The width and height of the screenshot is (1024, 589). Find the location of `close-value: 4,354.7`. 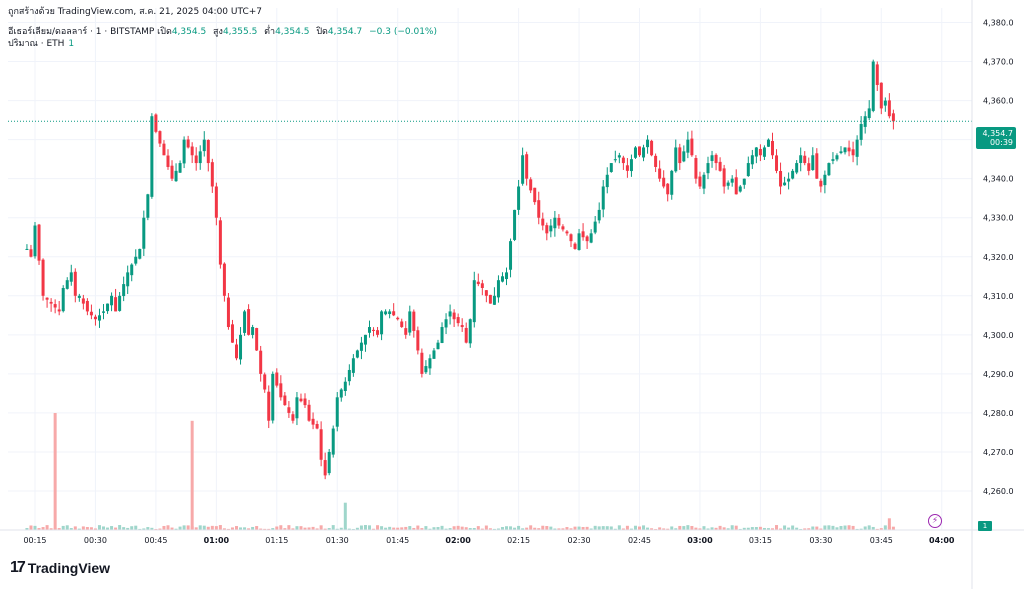

close-value: 4,354.7 is located at coordinates (345, 32).